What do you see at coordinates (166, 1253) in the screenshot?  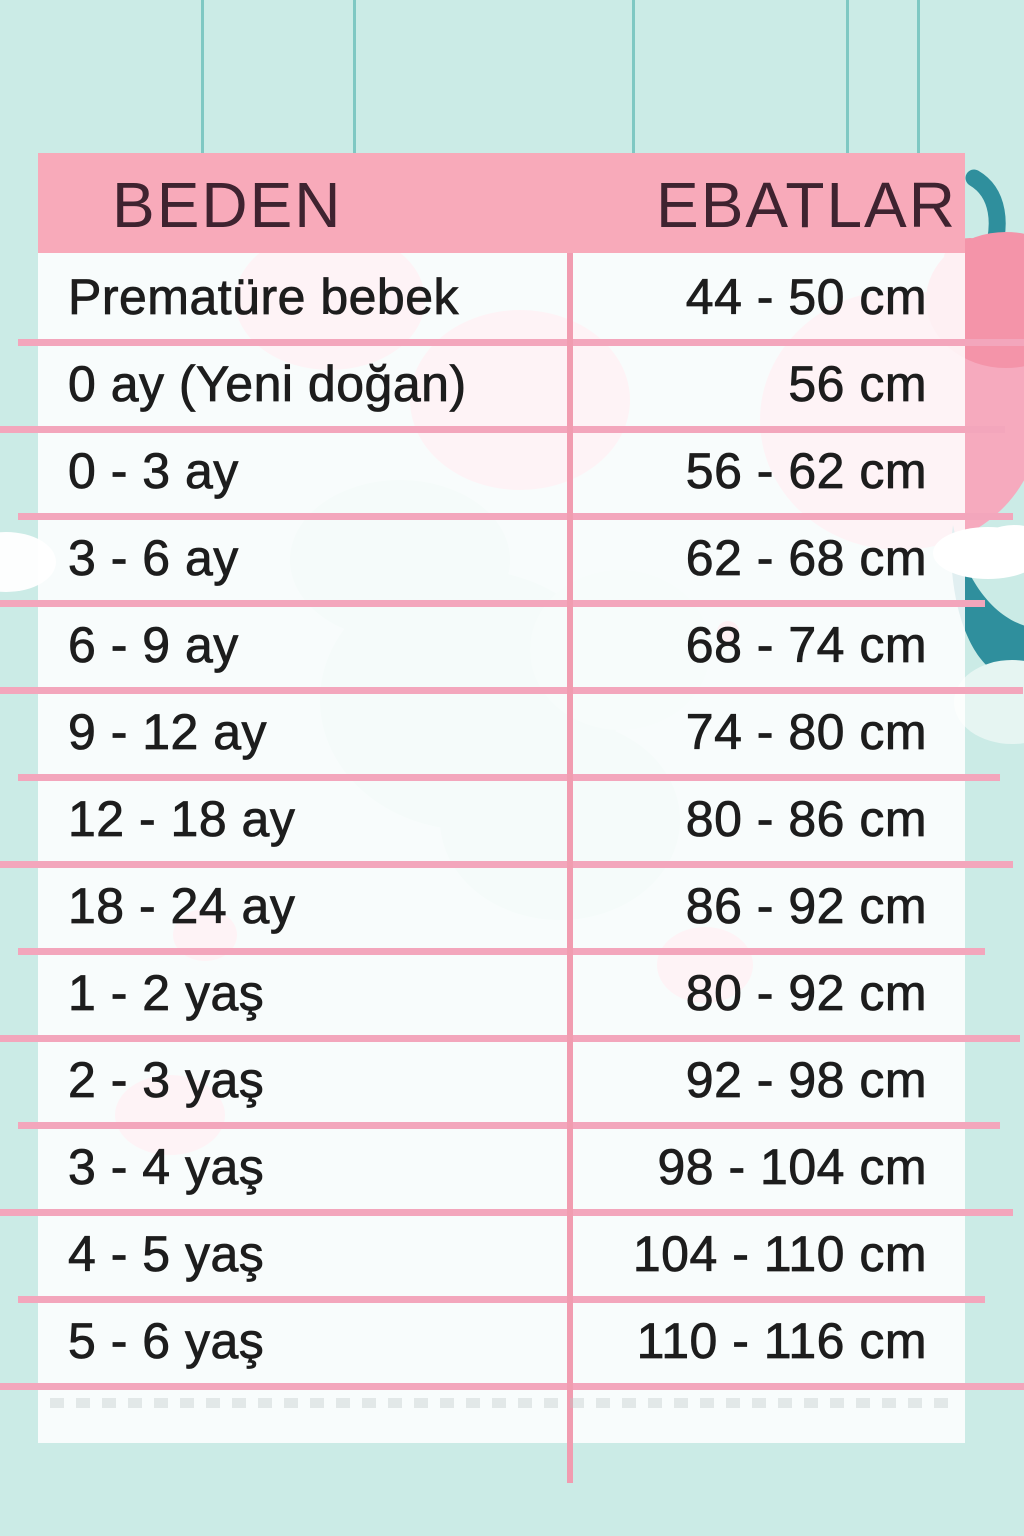 I see `size-cell: 4 - 5 yaş` at bounding box center [166, 1253].